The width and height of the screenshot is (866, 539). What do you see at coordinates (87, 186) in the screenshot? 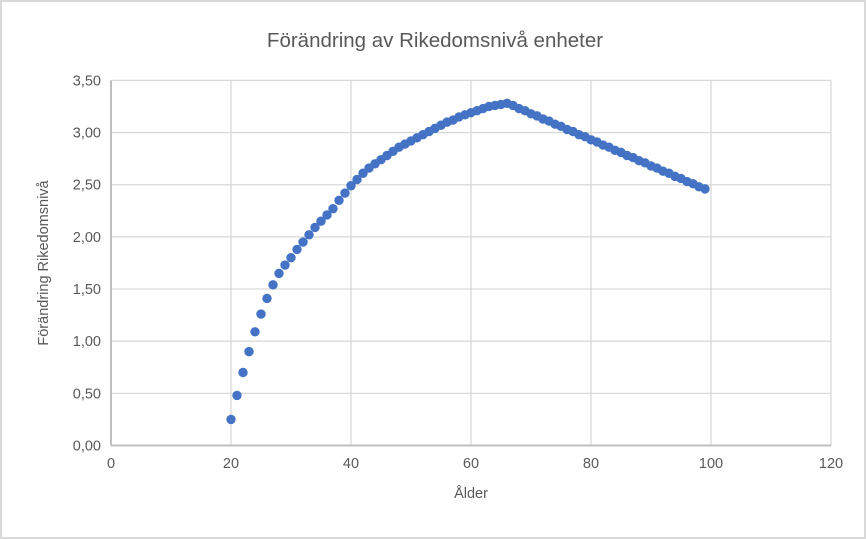
I see `y-tick-label: 2,50` at bounding box center [87, 186].